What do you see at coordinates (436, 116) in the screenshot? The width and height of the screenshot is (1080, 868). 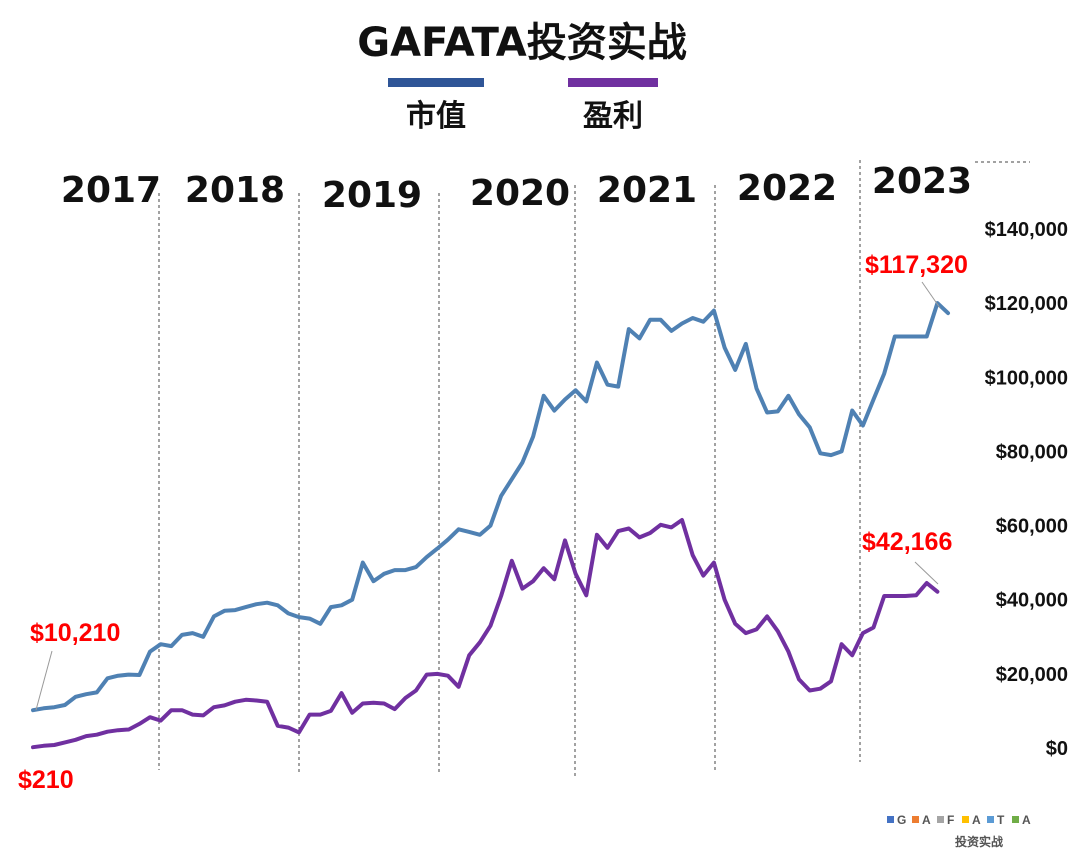 I see `legend-label-market-value: 市值` at bounding box center [436, 116].